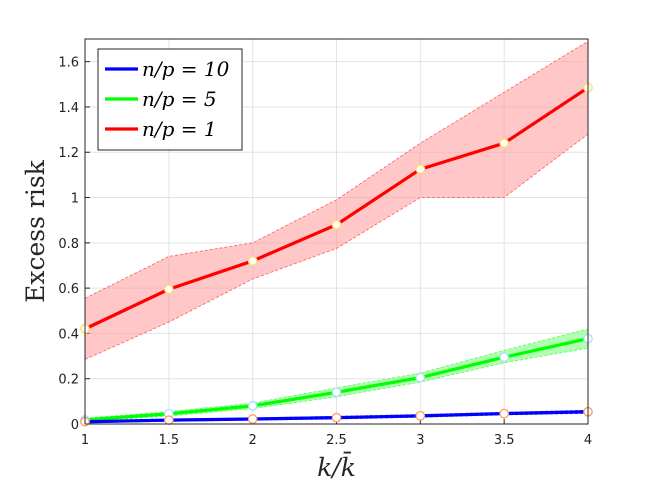  Describe the element at coordinates (85, 440) in the screenshot. I see `x-tick-label: 1` at that location.